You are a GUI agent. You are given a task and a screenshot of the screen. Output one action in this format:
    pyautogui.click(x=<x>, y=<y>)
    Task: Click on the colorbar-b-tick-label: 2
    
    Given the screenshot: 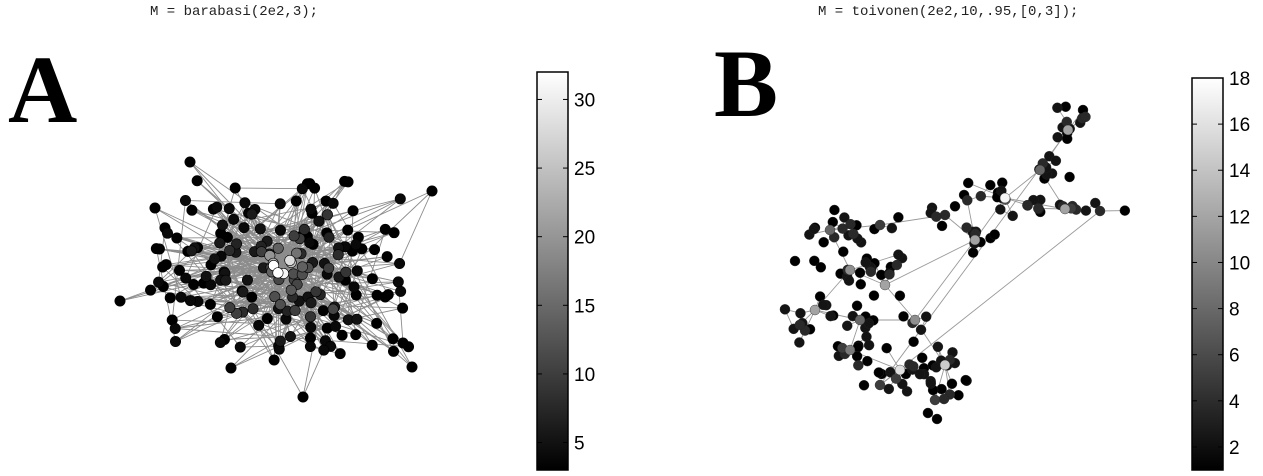 What is the action you would take?
    pyautogui.click(x=1234, y=448)
    